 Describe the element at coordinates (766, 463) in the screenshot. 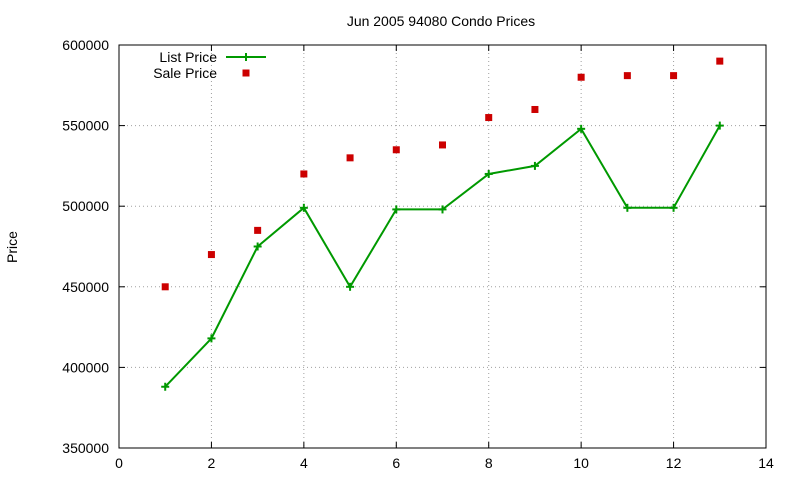

I see `x-tick-label-7: 14` at that location.